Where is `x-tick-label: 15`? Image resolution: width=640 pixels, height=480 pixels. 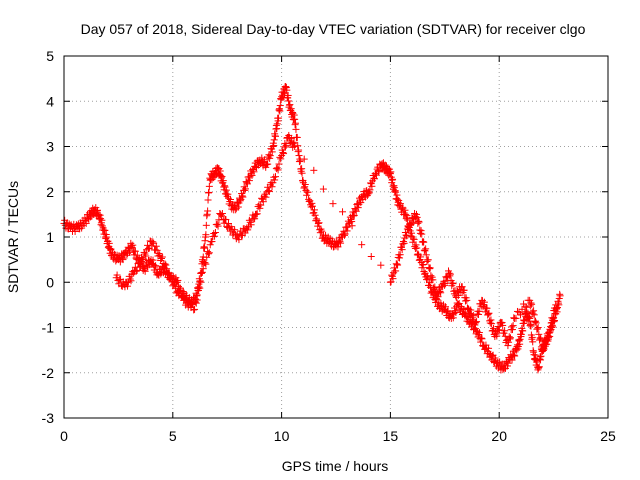 x-tick-label: 15 is located at coordinates (391, 436).